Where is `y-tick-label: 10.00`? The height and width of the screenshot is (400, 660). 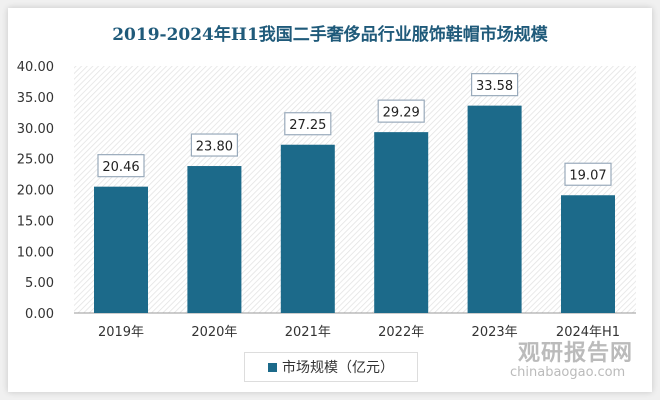
y-tick-label: 10.00 is located at coordinates (35, 252).